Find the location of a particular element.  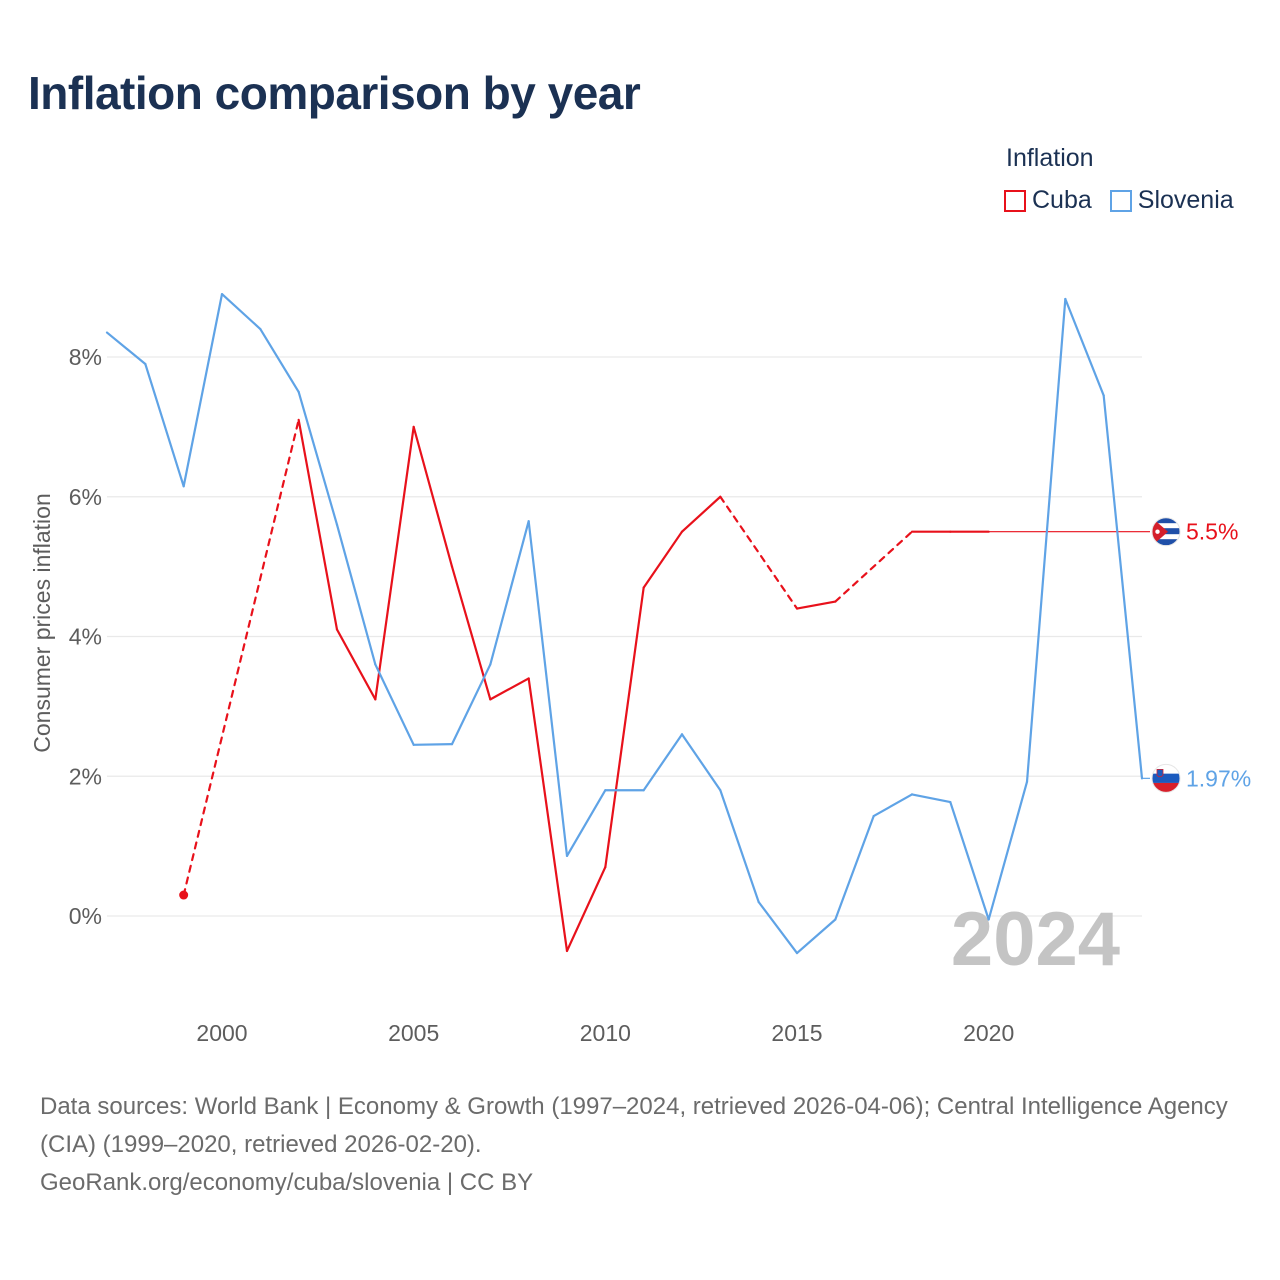

y-axis-title: Consumer prices inflation is located at coordinates (42, 623).